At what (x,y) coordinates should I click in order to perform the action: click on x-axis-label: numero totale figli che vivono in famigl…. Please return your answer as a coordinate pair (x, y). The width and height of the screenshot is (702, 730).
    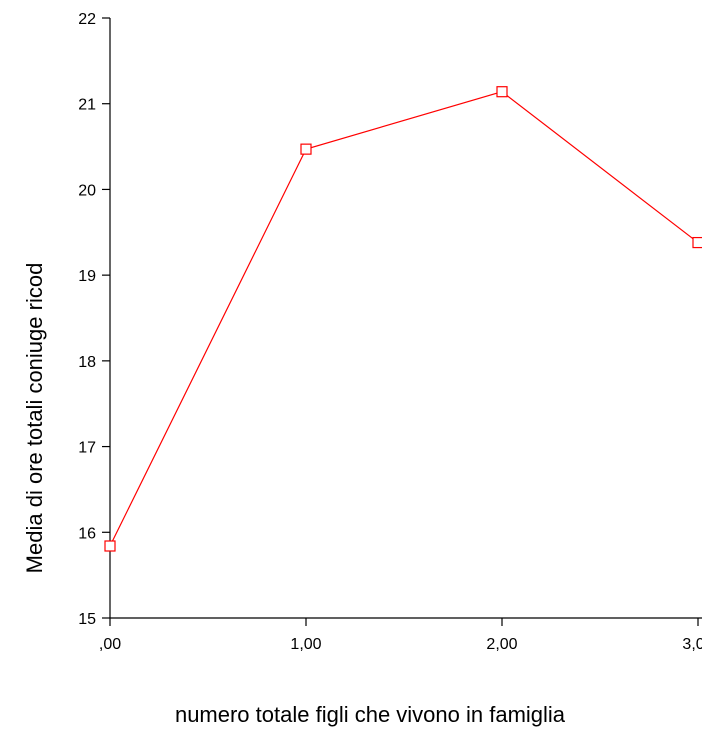
    Looking at the image, I should click on (370, 714).